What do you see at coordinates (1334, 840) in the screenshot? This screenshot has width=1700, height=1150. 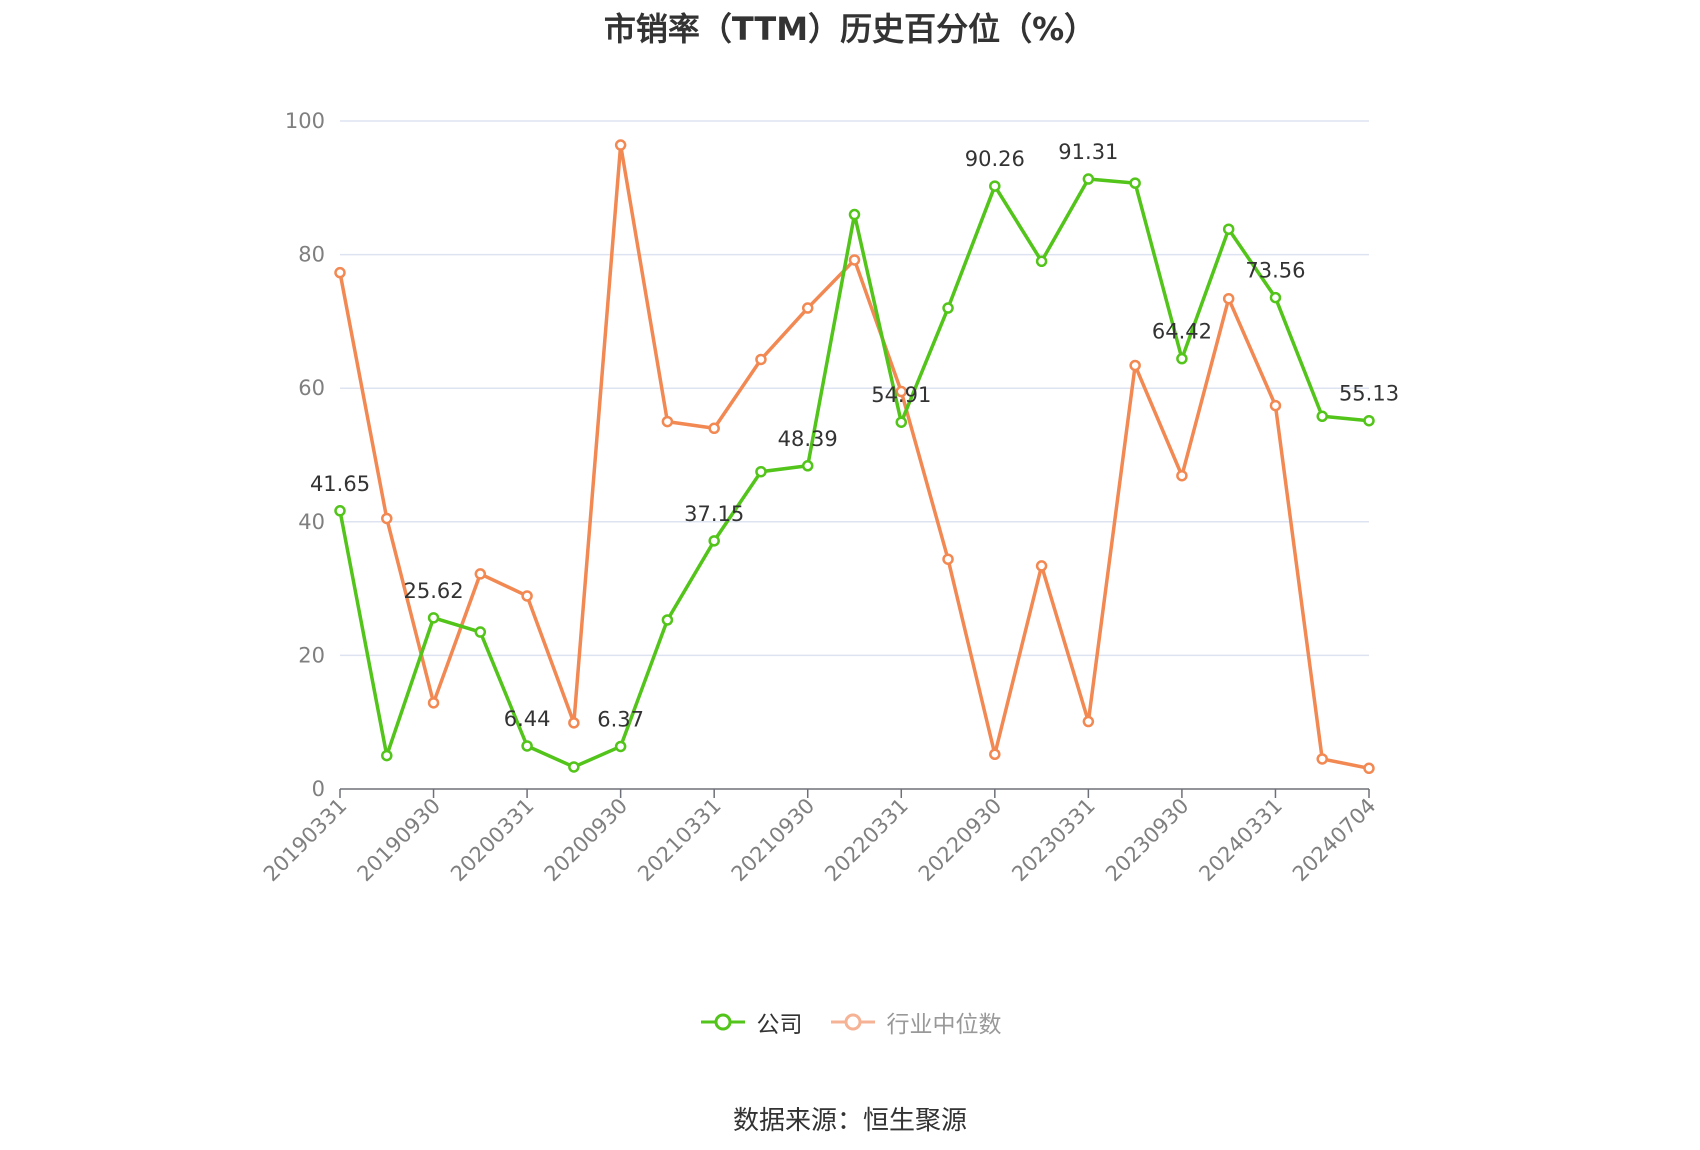 I see `x-tick-label: 20240704` at bounding box center [1334, 840].